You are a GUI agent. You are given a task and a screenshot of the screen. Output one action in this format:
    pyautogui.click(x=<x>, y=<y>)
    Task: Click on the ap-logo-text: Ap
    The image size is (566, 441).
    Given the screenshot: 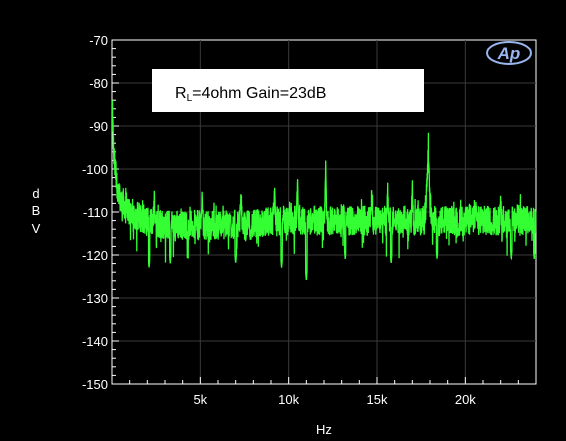 What is the action you would take?
    pyautogui.click(x=509, y=53)
    